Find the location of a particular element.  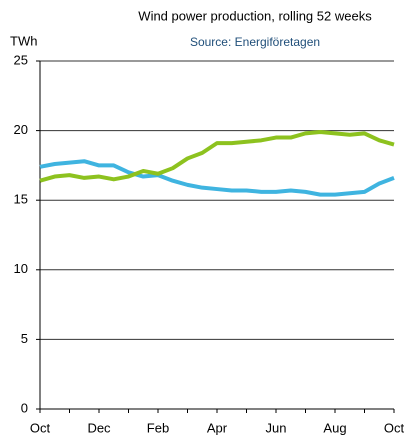

y-tick-label: 0 is located at coordinates (24, 407).